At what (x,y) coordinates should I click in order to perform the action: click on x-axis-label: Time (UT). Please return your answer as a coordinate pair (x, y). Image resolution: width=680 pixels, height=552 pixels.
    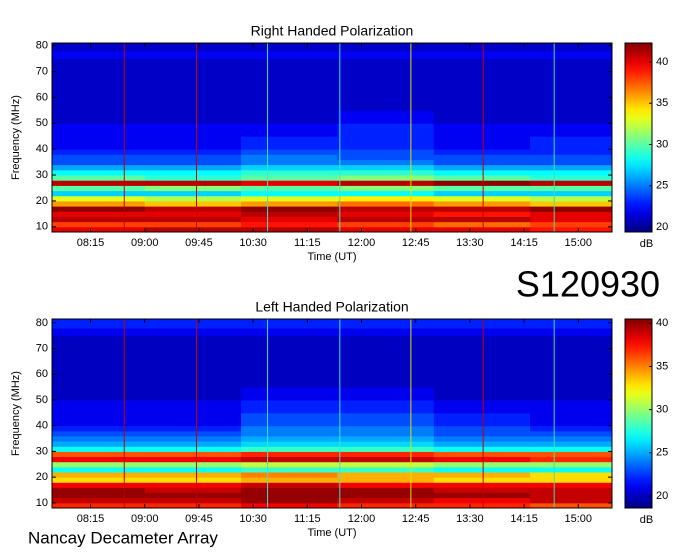
    Looking at the image, I should click on (331, 257).